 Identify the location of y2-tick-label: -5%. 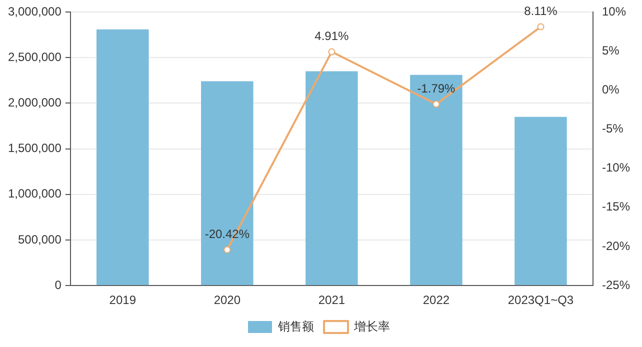
(613, 129).